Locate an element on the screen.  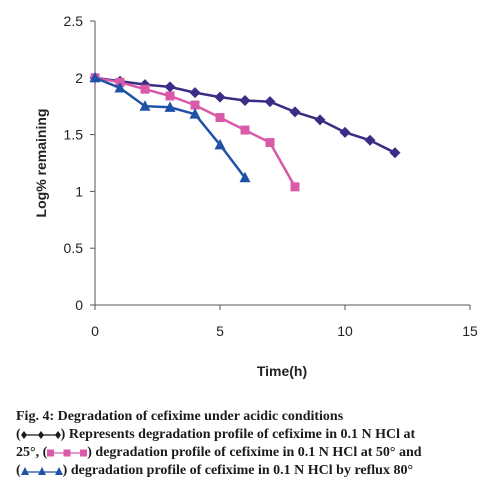
legend-triangle-line-icon is located at coordinates (41, 470).